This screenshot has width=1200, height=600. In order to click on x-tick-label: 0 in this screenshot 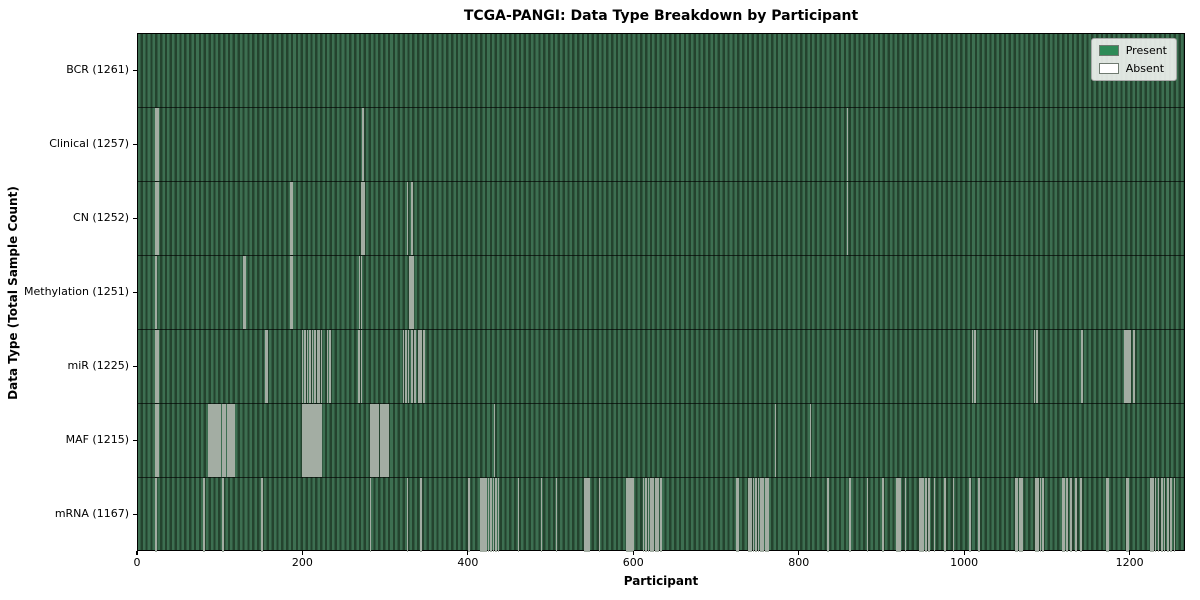, I will do `click(137, 562)`.